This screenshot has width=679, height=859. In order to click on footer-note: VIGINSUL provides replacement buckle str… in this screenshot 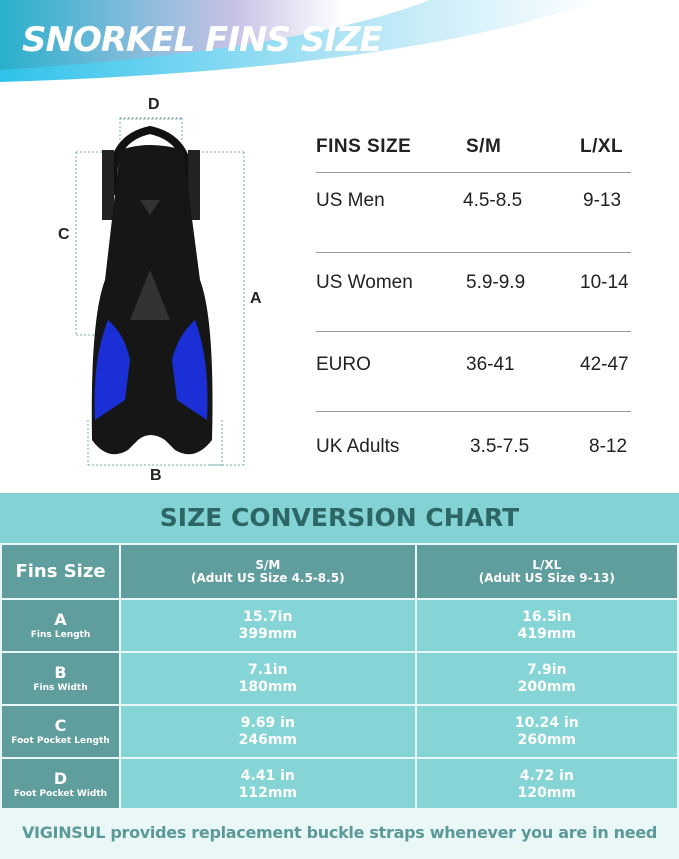, I will do `click(339, 833)`.